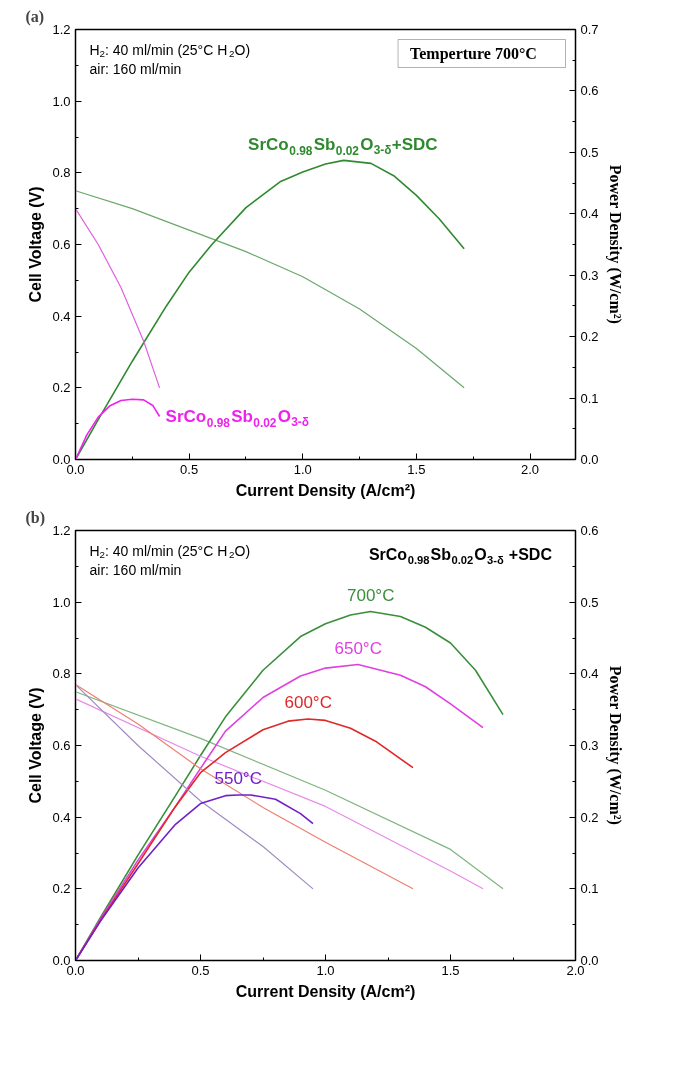 The width and height of the screenshot is (675, 1070). What do you see at coordinates (35, 16) in the screenshot?
I see `chart-title: (a)` at bounding box center [35, 16].